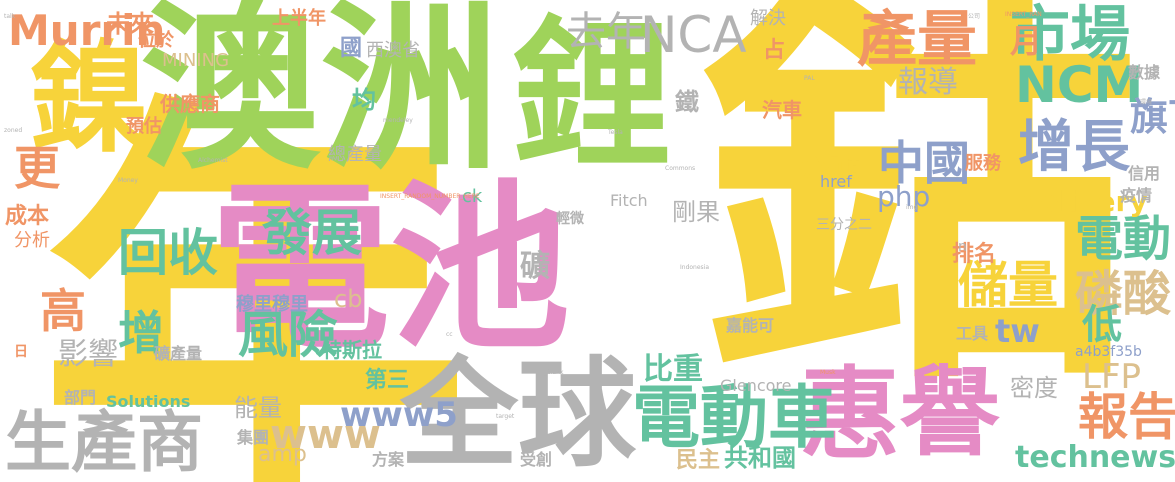  Describe the element at coordinates (760, 458) in the screenshot. I see `word-republic: 共和國` at that location.